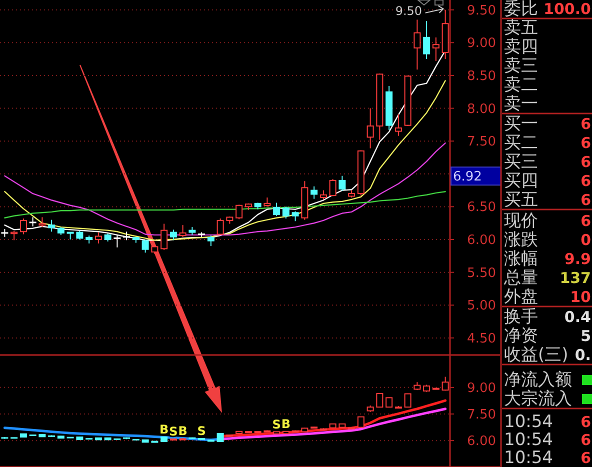 The width and height of the screenshot is (592, 467). Describe the element at coordinates (521, 47) in the screenshot. I see `category-label: 卖四` at that location.